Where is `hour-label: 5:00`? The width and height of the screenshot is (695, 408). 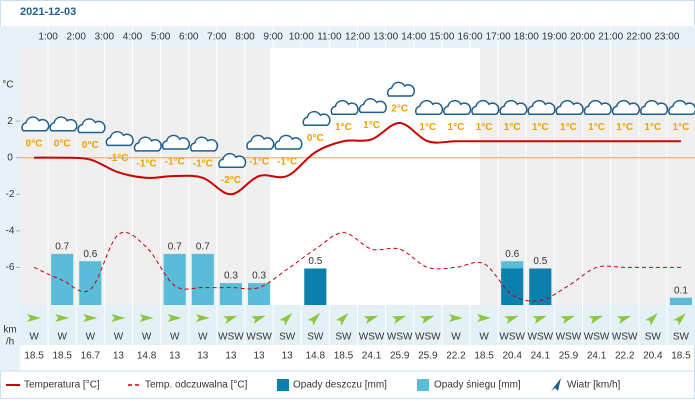 hour-label: 5:00 is located at coordinates (161, 37).